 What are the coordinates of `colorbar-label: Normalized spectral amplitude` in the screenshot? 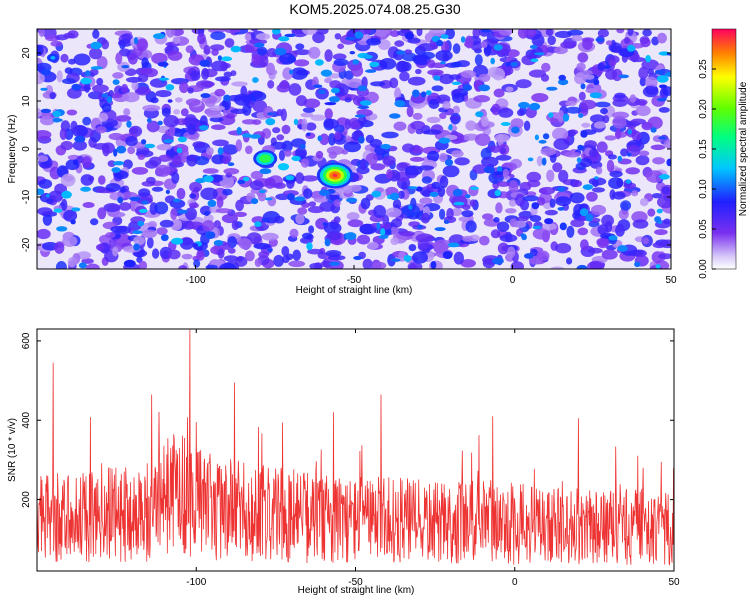 It's located at (743, 148).